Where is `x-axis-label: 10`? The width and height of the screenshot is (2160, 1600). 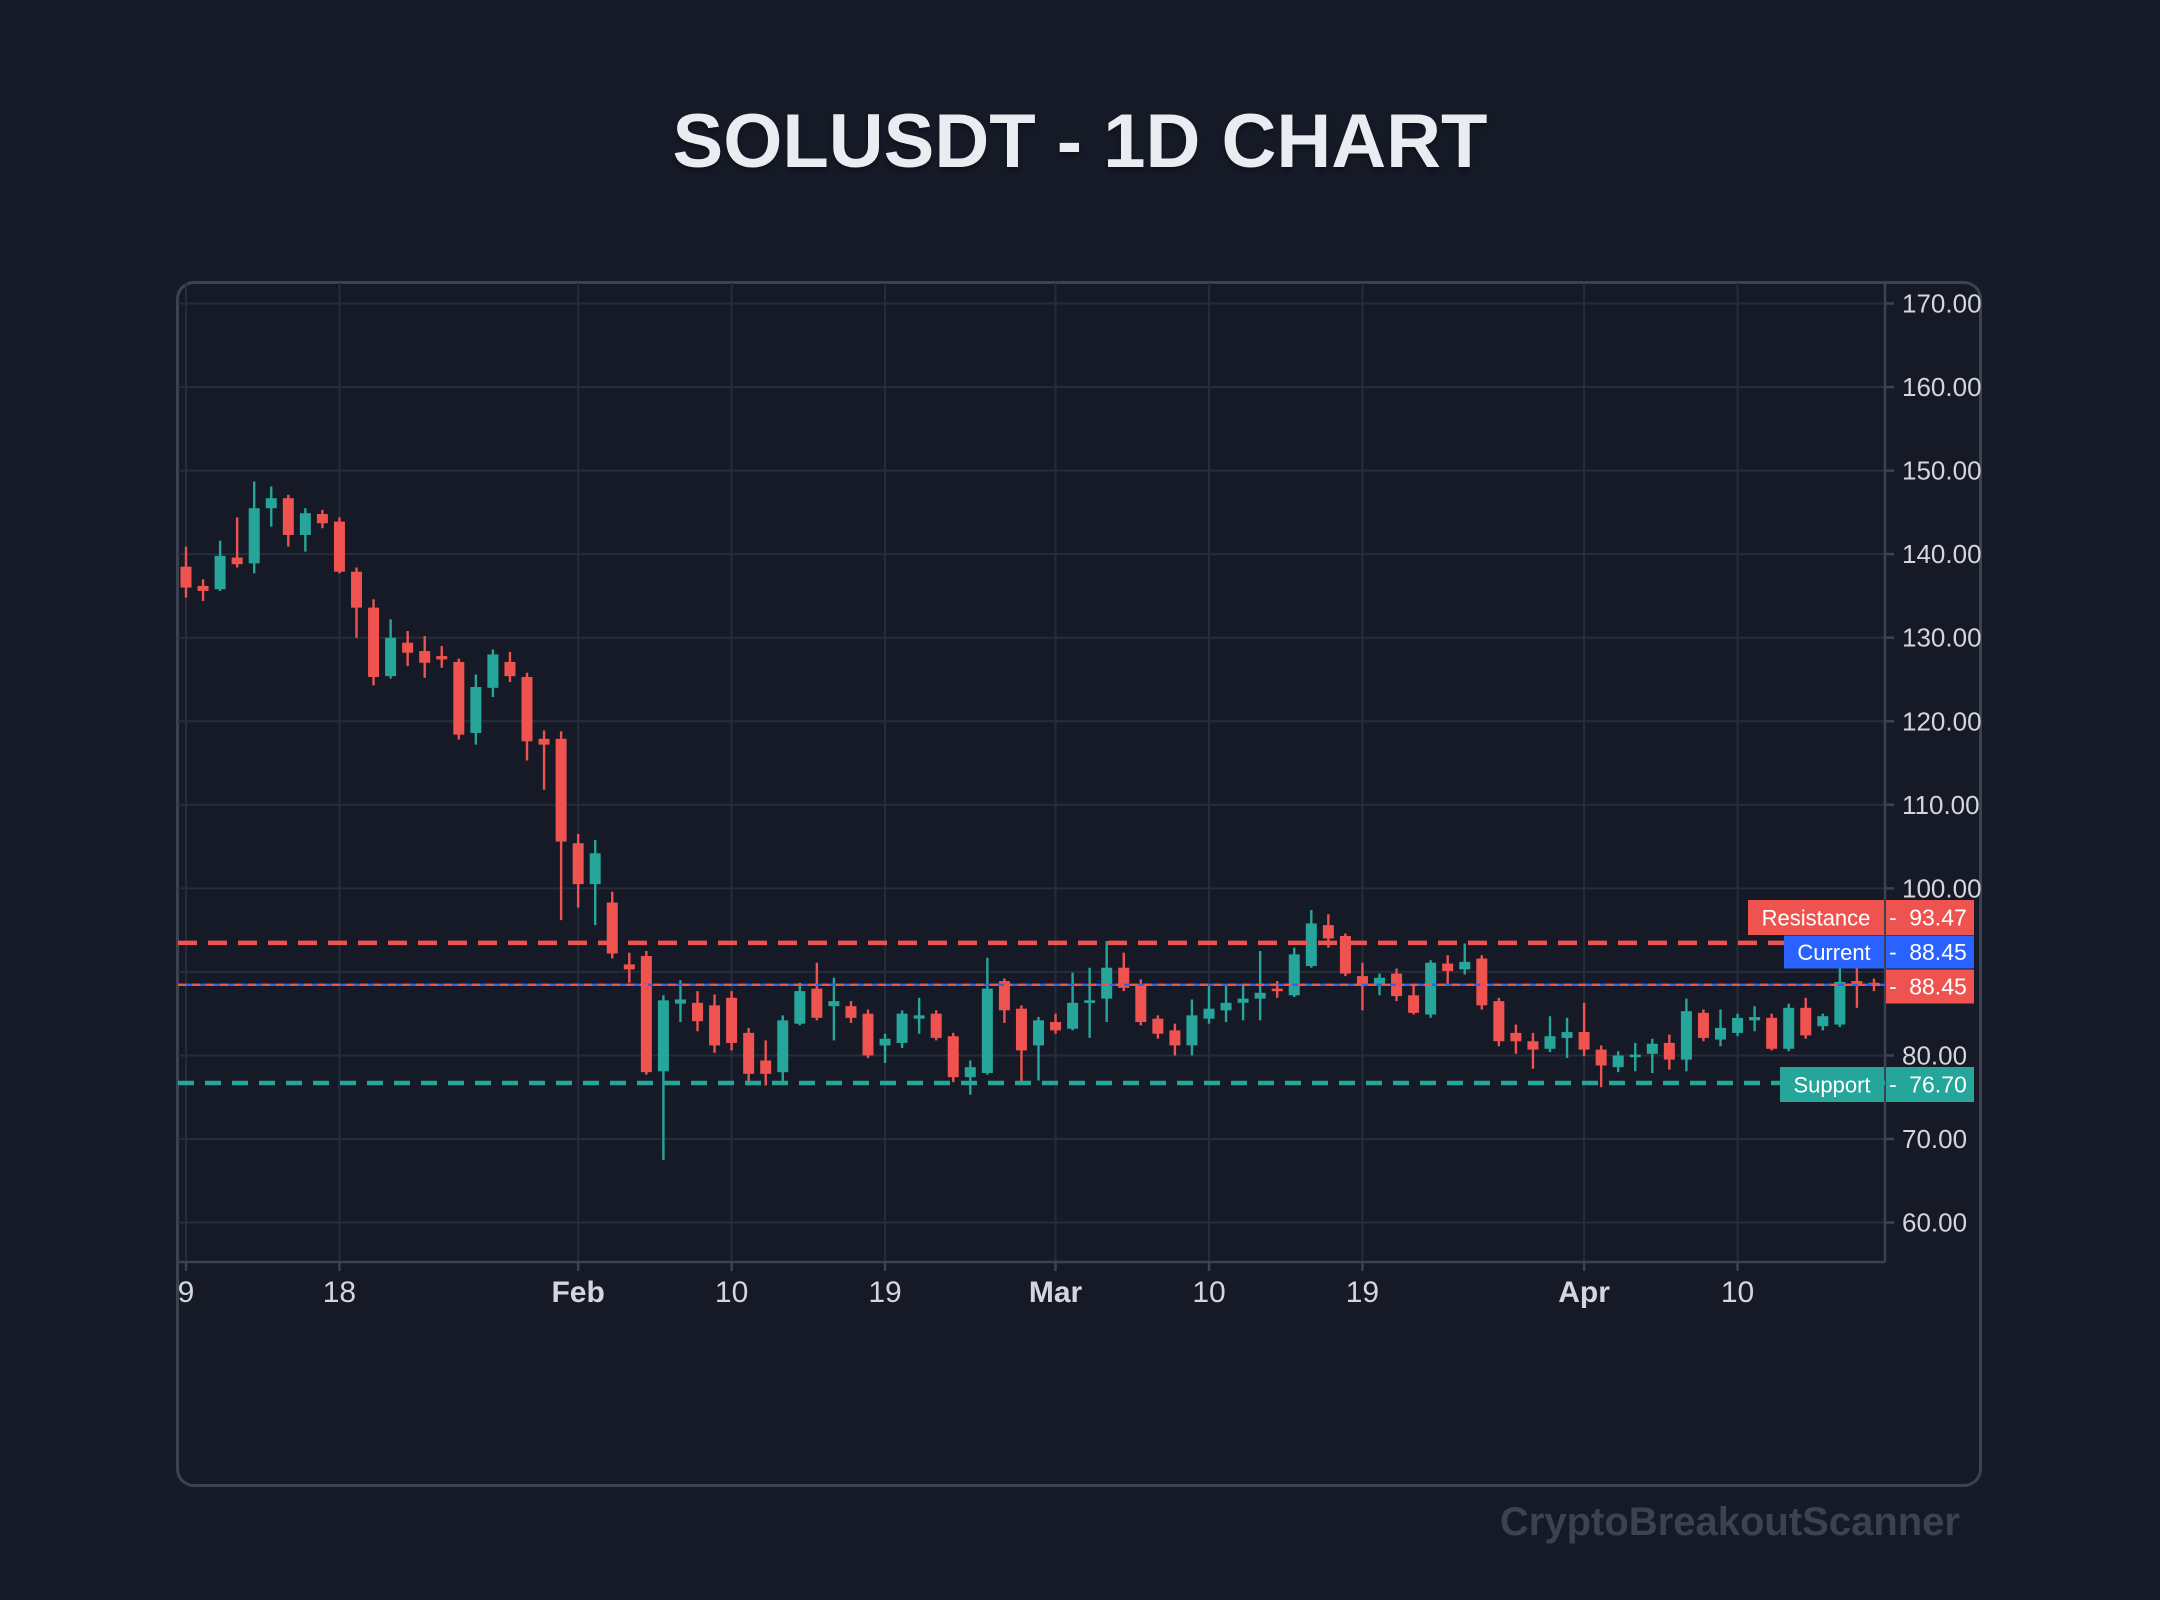
x-axis-label: 10 is located at coordinates (1737, 1292).